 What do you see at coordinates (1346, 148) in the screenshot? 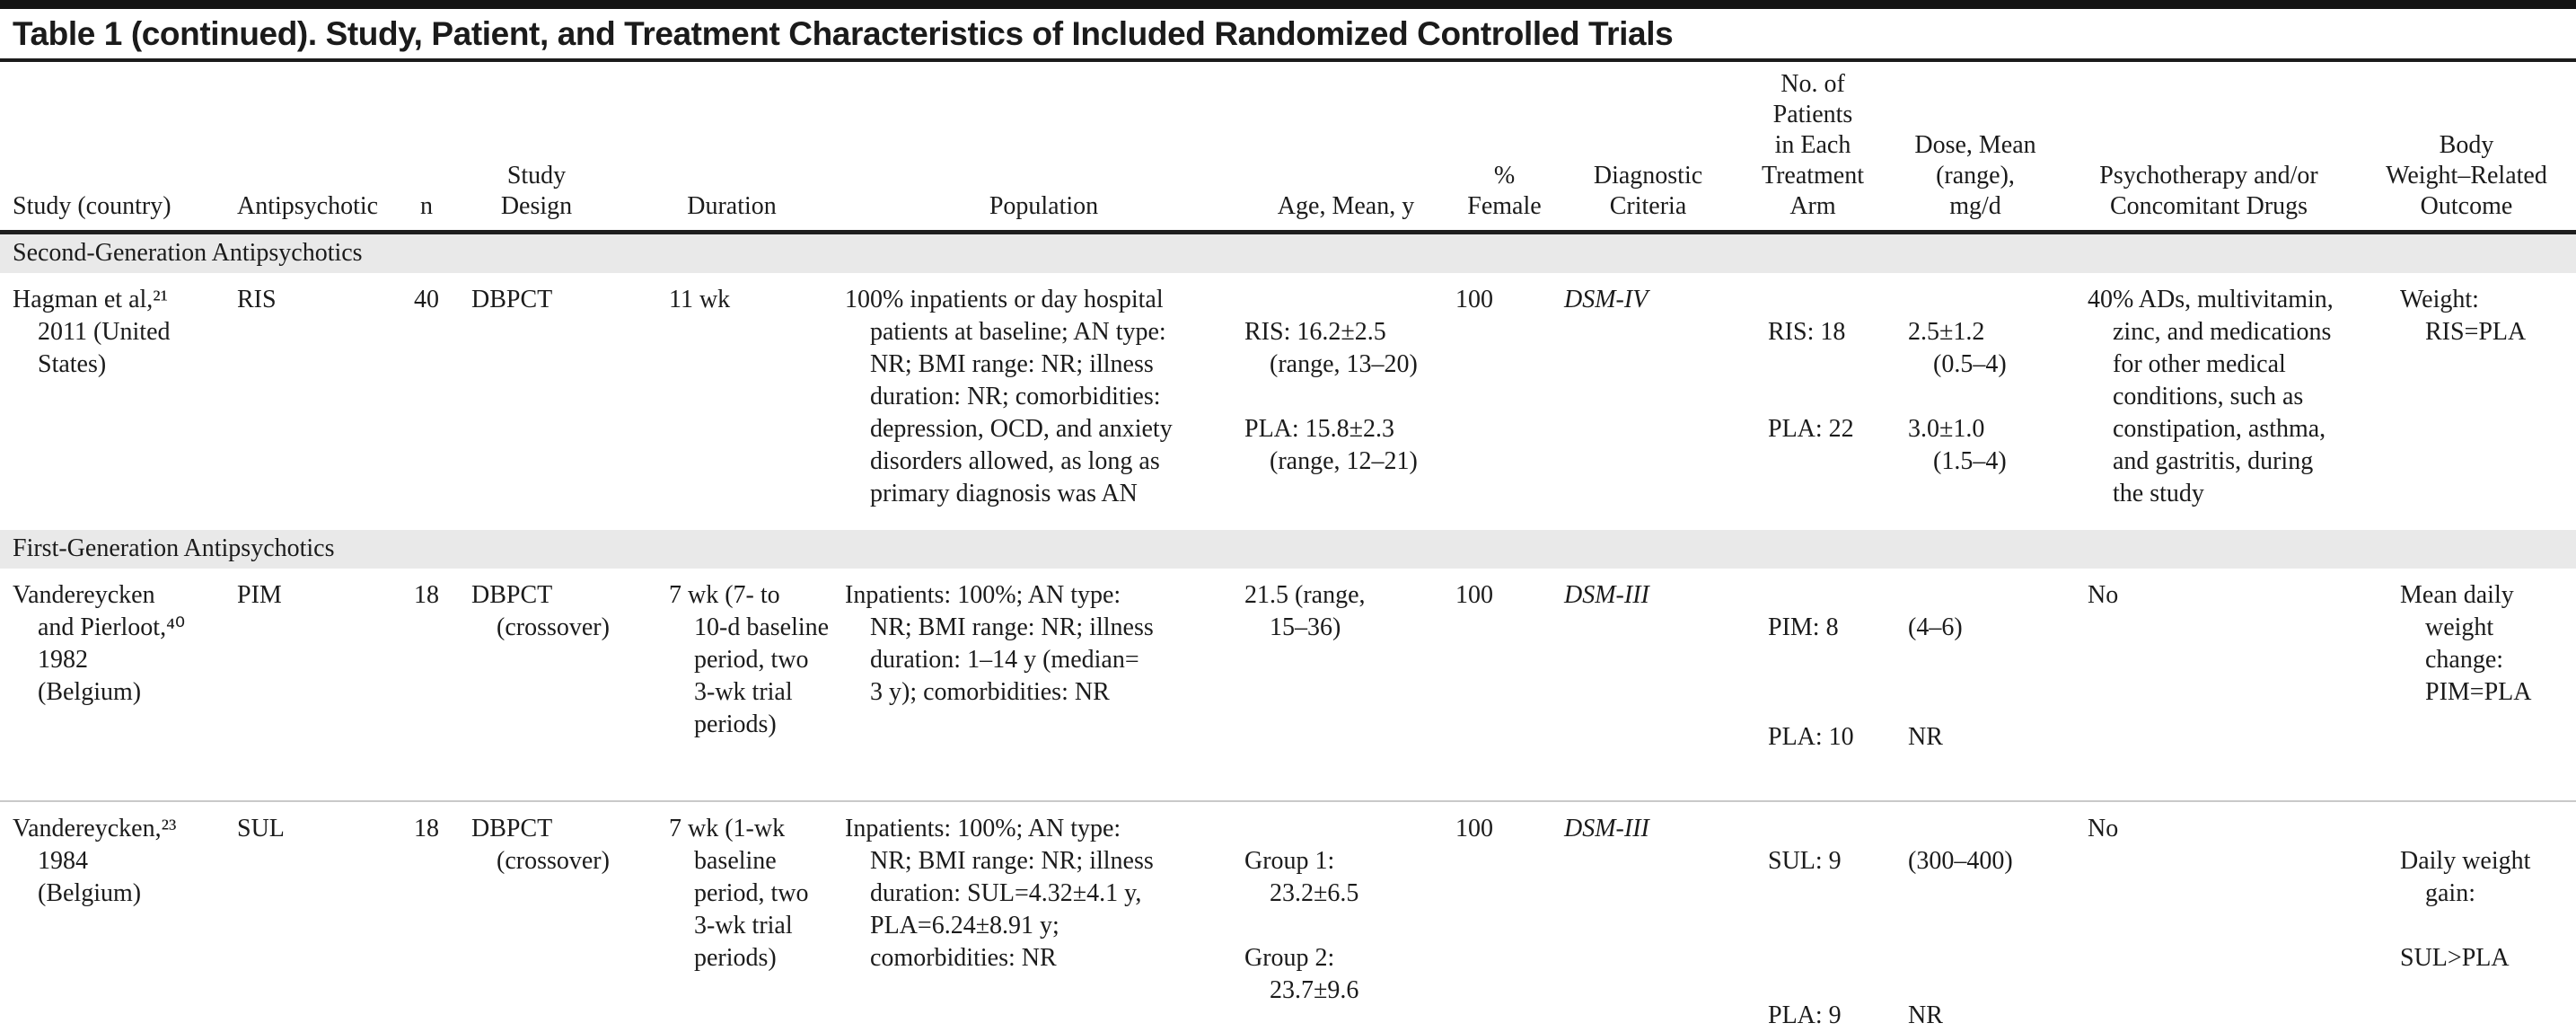
I see `col-header-age: Age, Mean, y` at bounding box center [1346, 148].